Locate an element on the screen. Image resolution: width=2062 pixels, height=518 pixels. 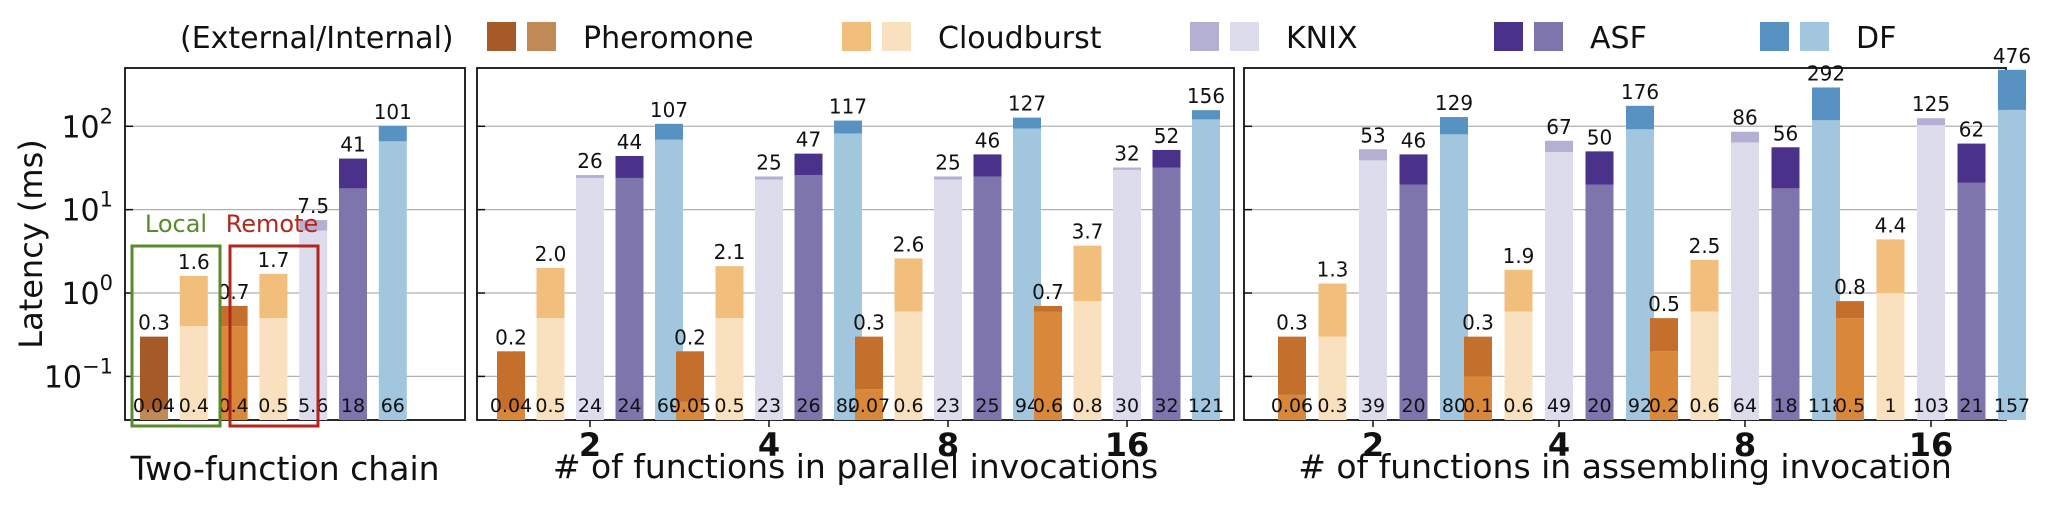
data-label-internal: 30 is located at coordinates (1127, 406).